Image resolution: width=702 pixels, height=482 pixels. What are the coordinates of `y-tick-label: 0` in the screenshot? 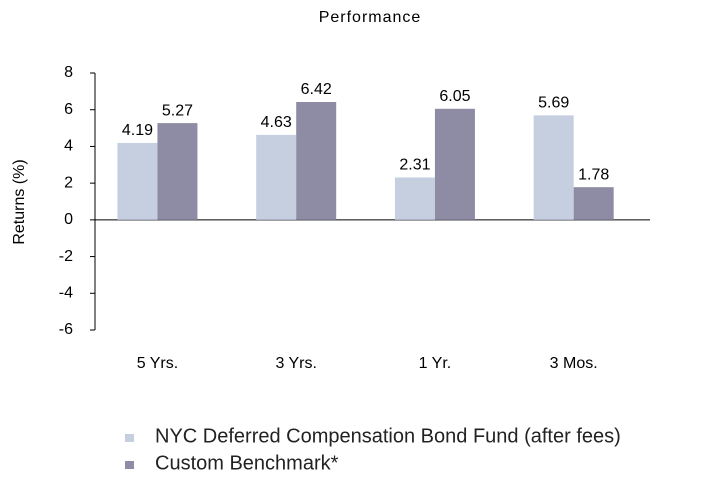 It's located at (68, 219).